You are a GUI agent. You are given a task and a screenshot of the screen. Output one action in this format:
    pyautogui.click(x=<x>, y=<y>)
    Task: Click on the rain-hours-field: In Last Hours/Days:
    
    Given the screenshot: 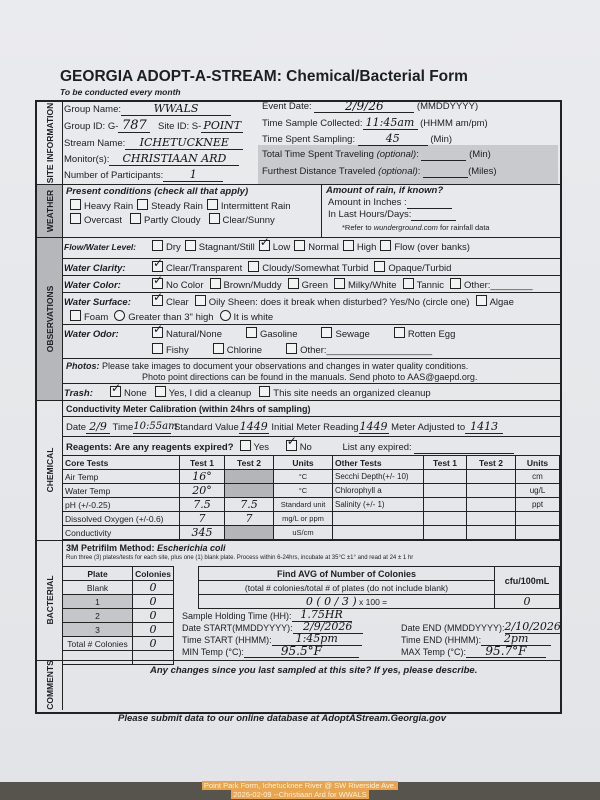 What is the action you would take?
    pyautogui.click(x=392, y=215)
    